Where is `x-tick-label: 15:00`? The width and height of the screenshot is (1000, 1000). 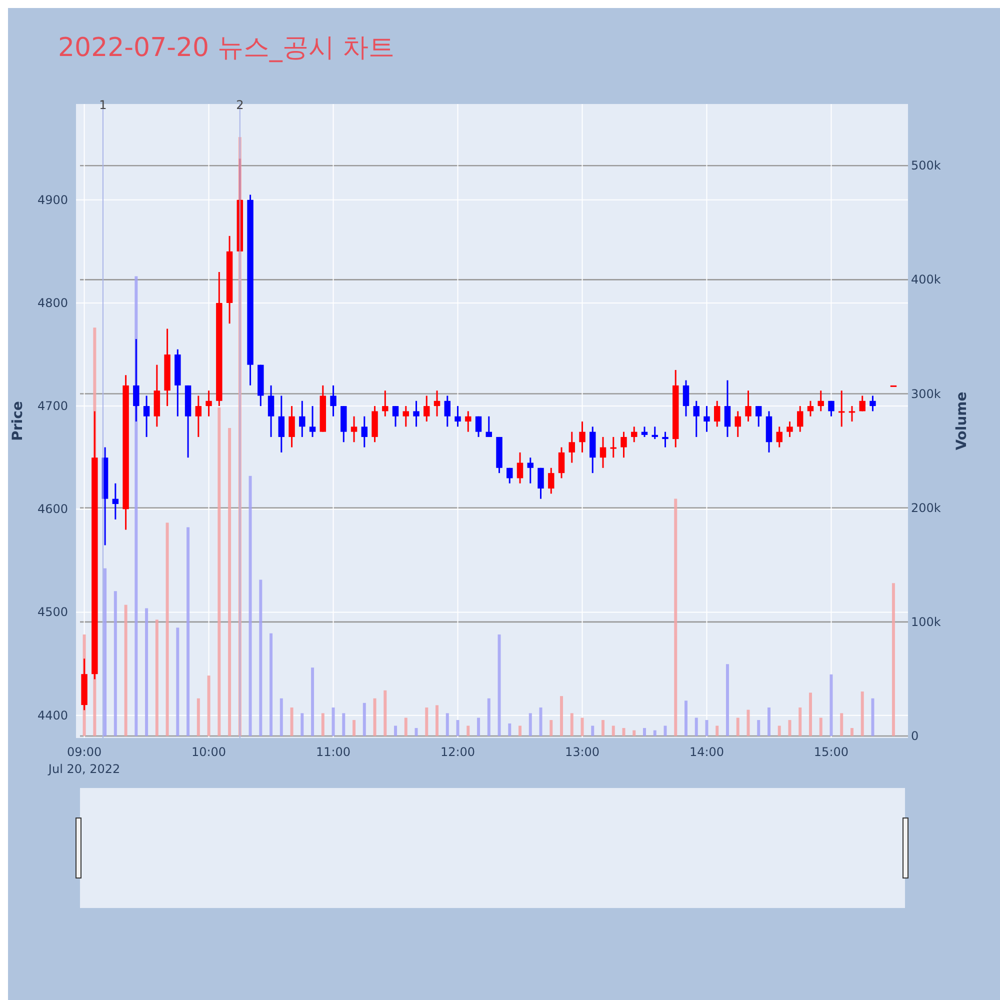
x-tick-label: 15:00 is located at coordinates (831, 752).